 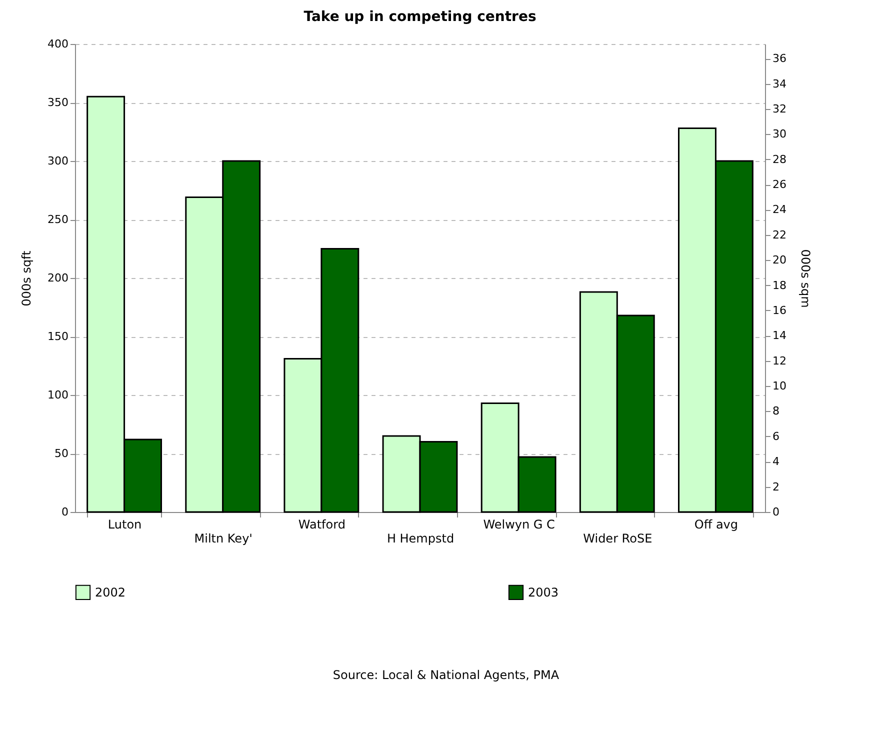 What do you see at coordinates (779, 335) in the screenshot?
I see `y2-tick-label: 14` at bounding box center [779, 335].